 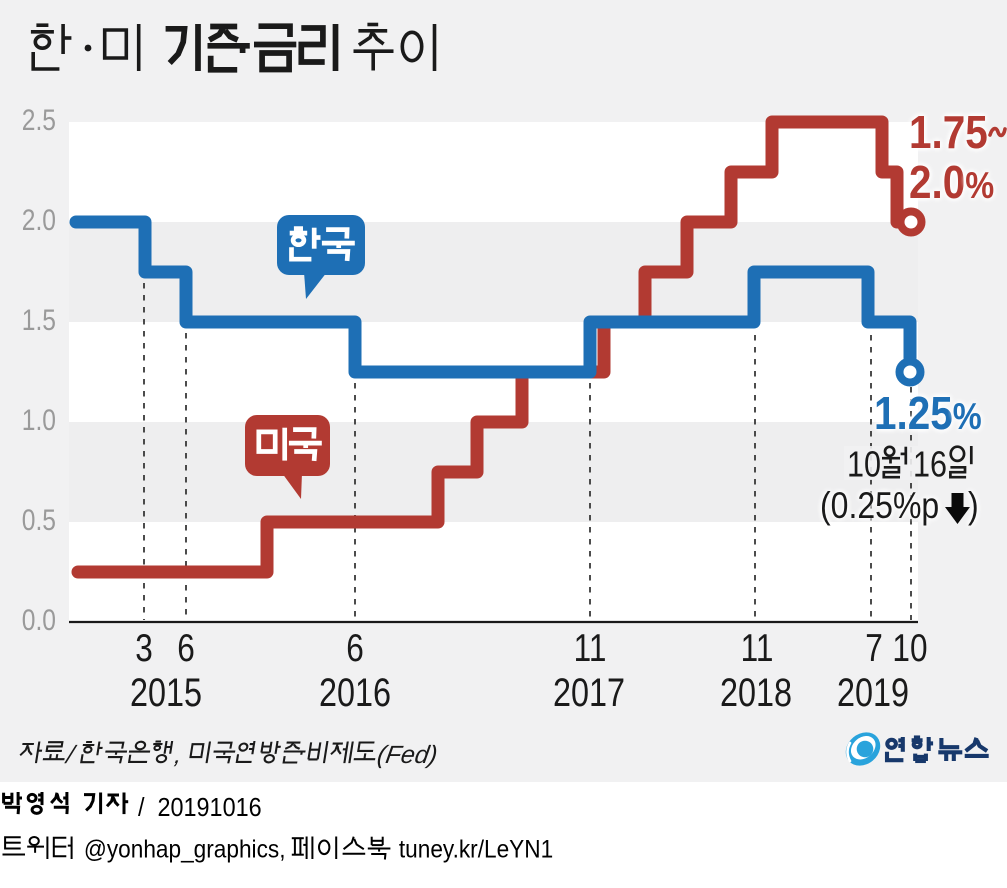 What do you see at coordinates (864, 464) in the screenshot?
I see `svg-text: 10` at bounding box center [864, 464].